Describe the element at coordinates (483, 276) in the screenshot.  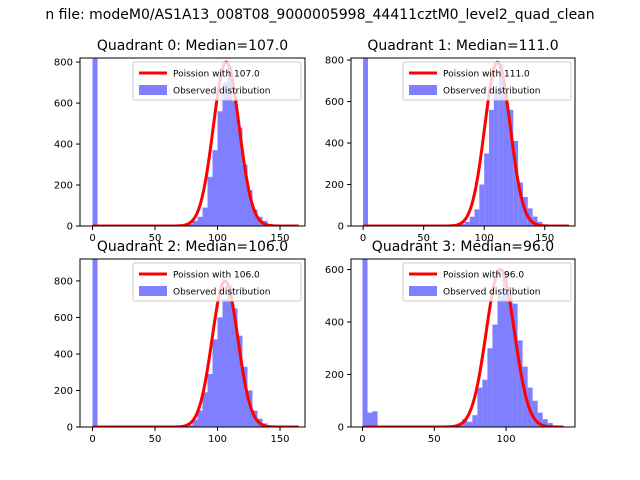
I see `legend-line-label: Poission with 96.0` at that location.